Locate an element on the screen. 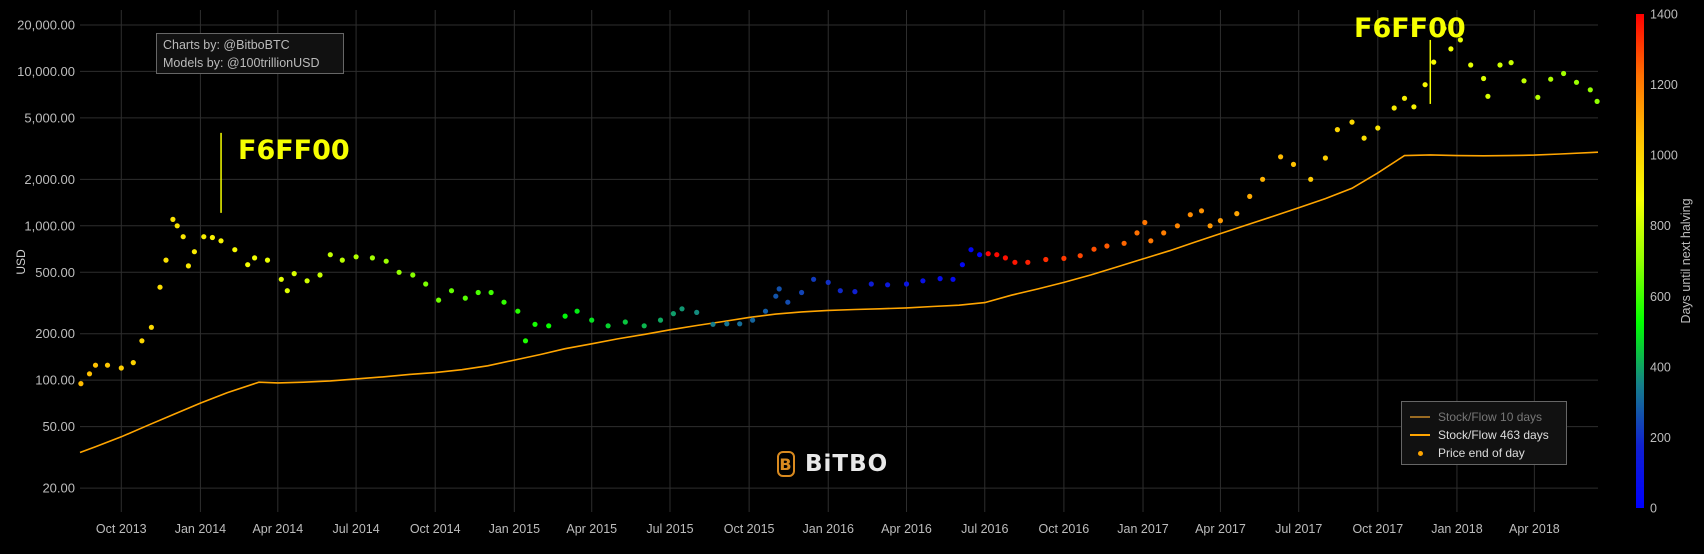 The width and height of the screenshot is (1704, 554). x-tick-label: Apr 2016 is located at coordinates (906, 529).